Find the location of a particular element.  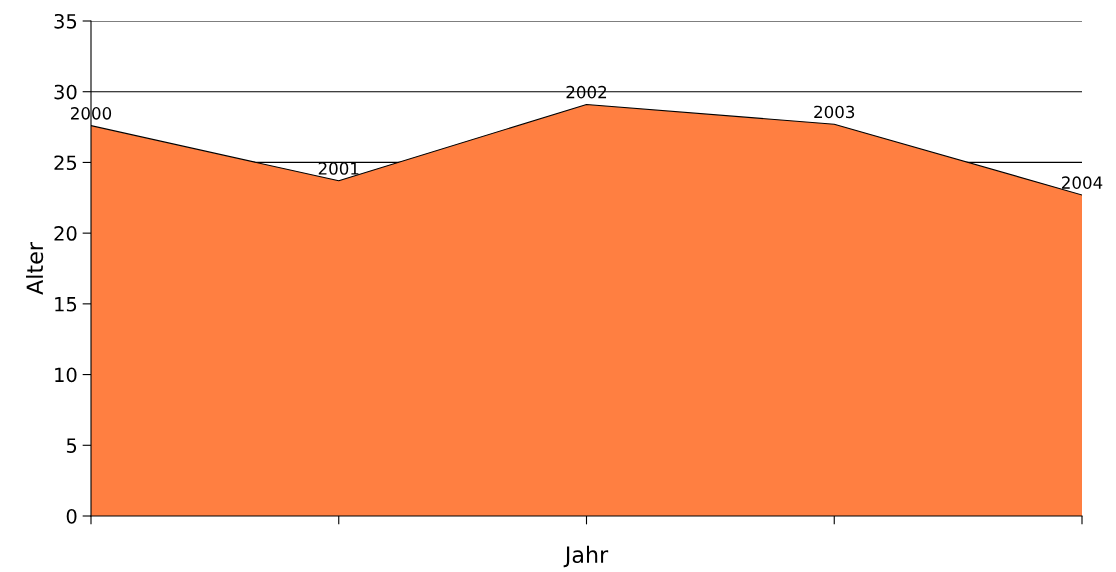

y-axis-title: Alter is located at coordinates (35, 268).